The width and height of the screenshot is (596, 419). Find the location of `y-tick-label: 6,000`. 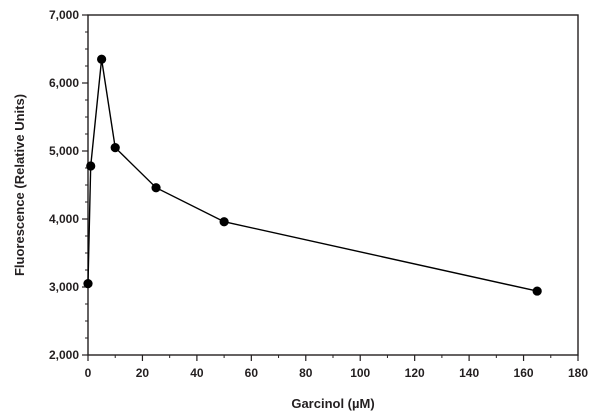

y-tick-label: 6,000 is located at coordinates (64, 83).